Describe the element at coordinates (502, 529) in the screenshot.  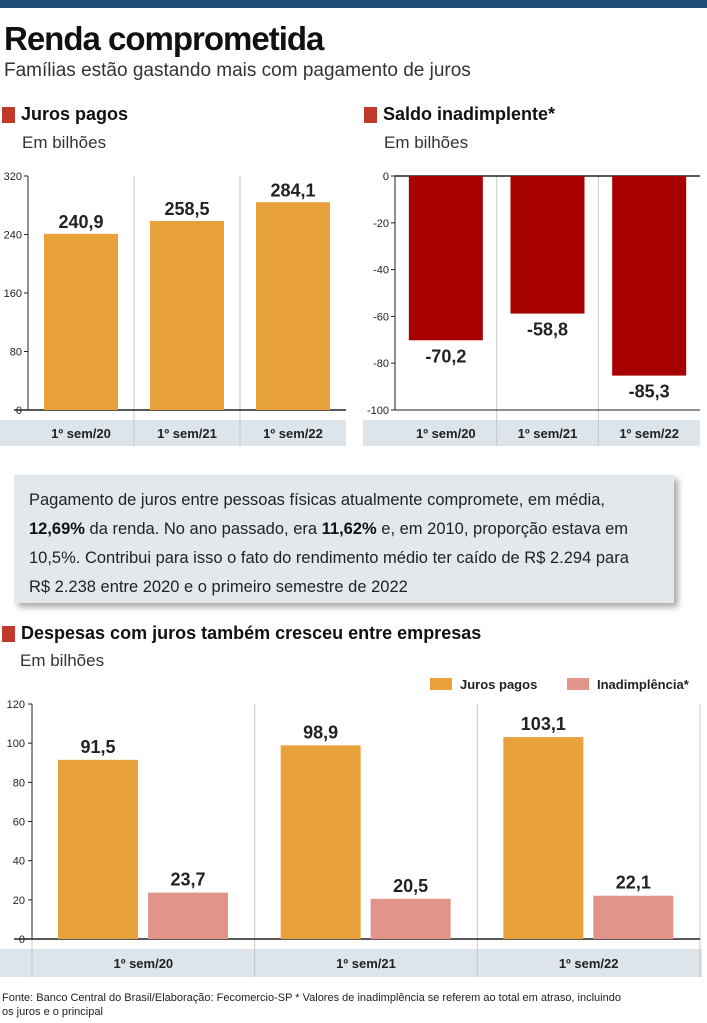
I see `info-text-3: e, em 2010, proporção estava em` at that location.